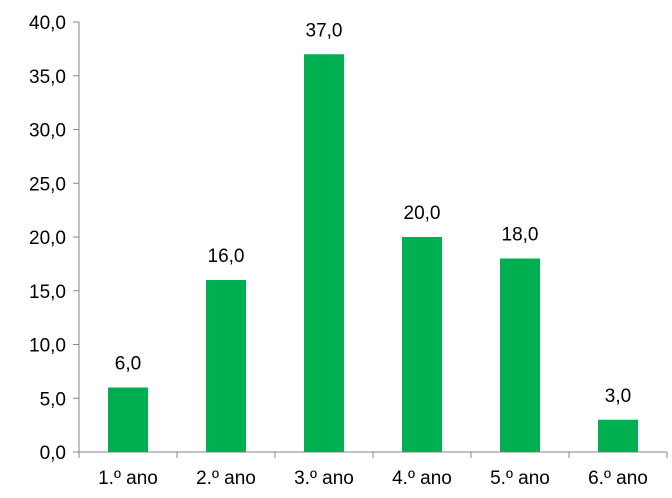  What do you see at coordinates (226, 256) in the screenshot?
I see `data-label: 16,0` at bounding box center [226, 256].